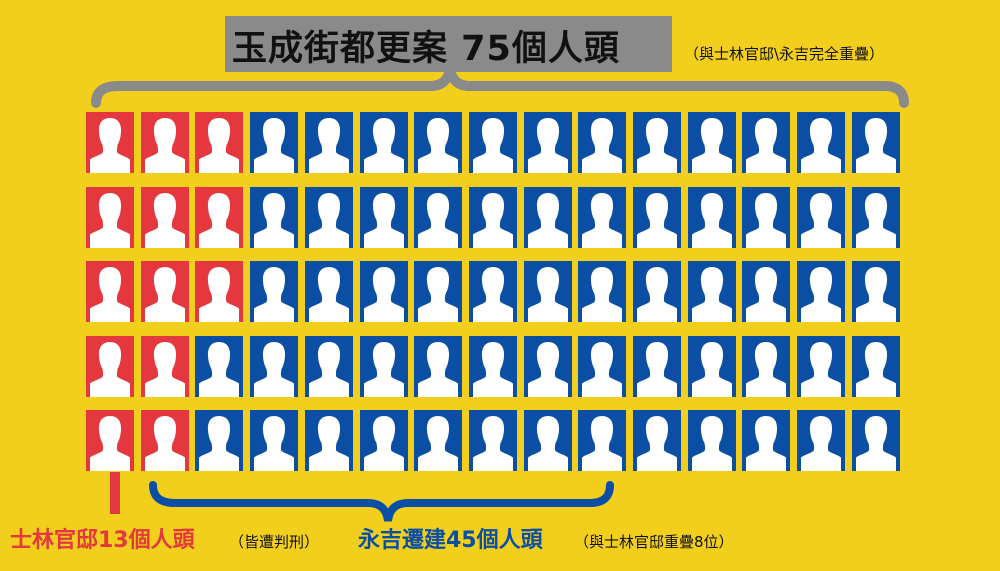  Describe the element at coordinates (426, 49) in the screenshot. I see `page-title: 玉成街都更案 75個人頭` at that location.